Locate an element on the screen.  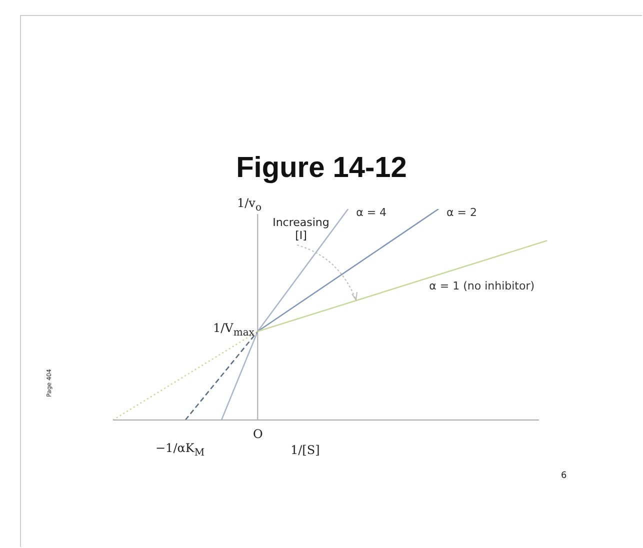
y-axis-title: 1/v$_{o}$ is located at coordinates (249, 205).